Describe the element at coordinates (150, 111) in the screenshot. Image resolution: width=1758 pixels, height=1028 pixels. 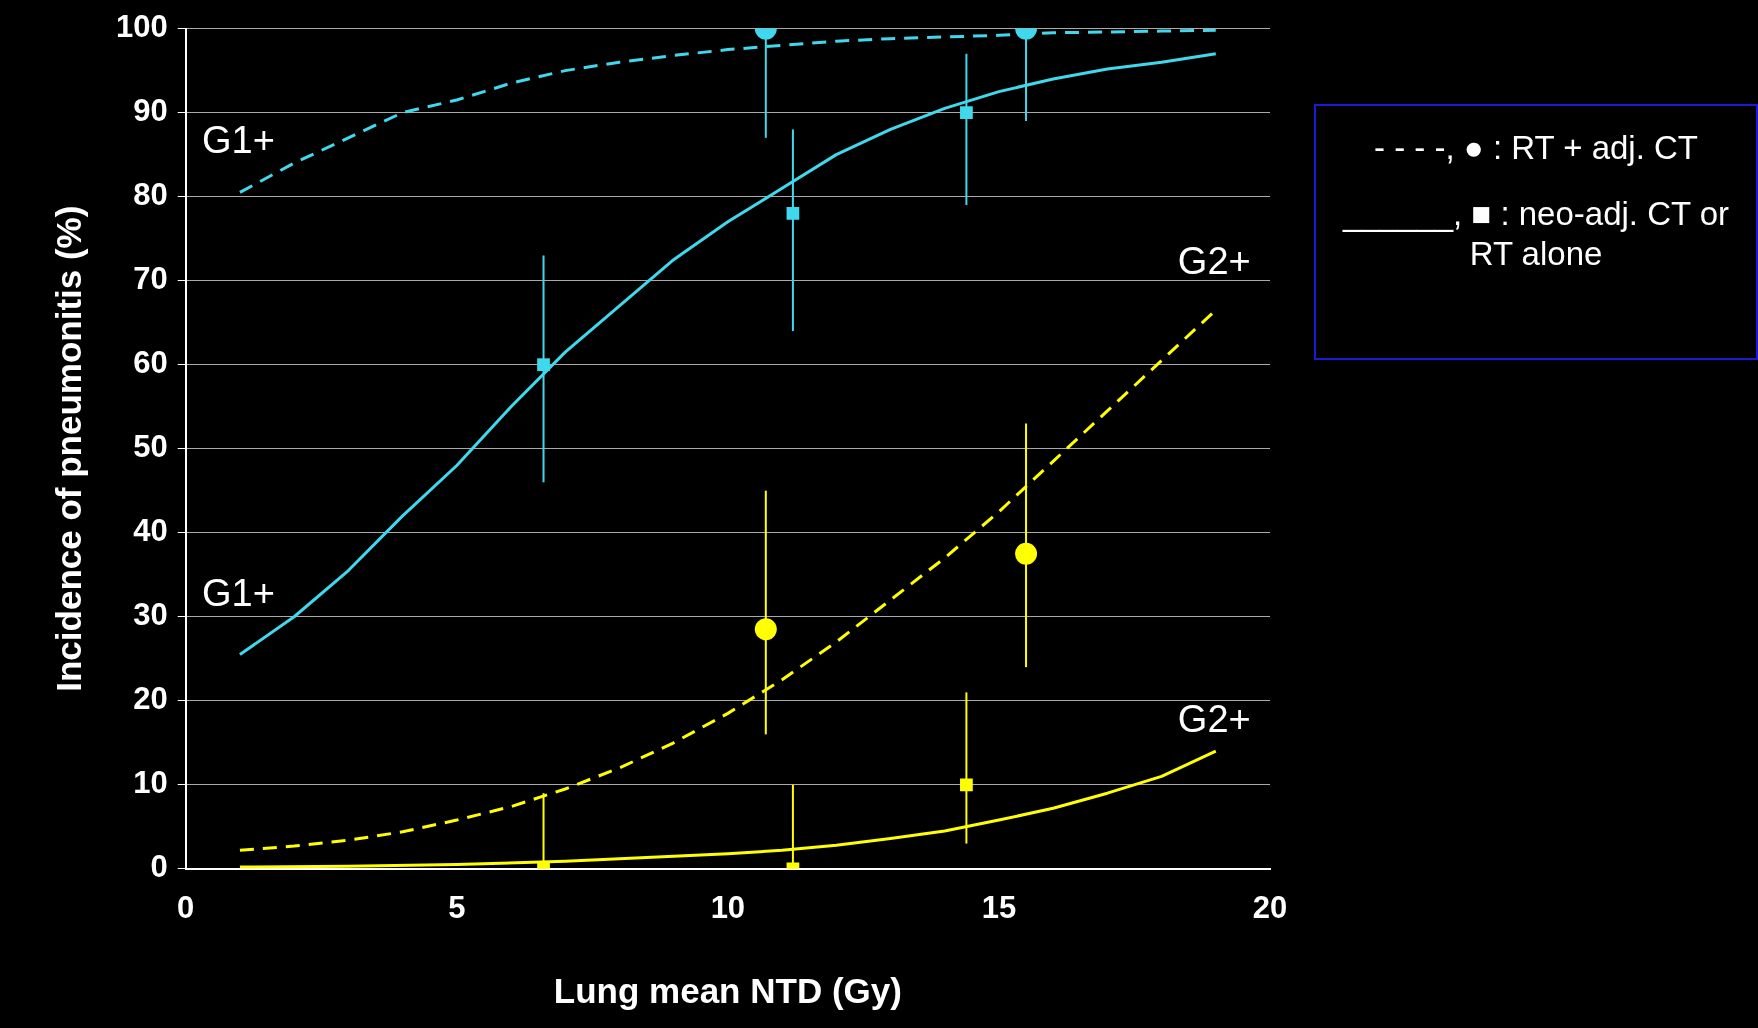
I see `y-tick-label: 90` at that location.